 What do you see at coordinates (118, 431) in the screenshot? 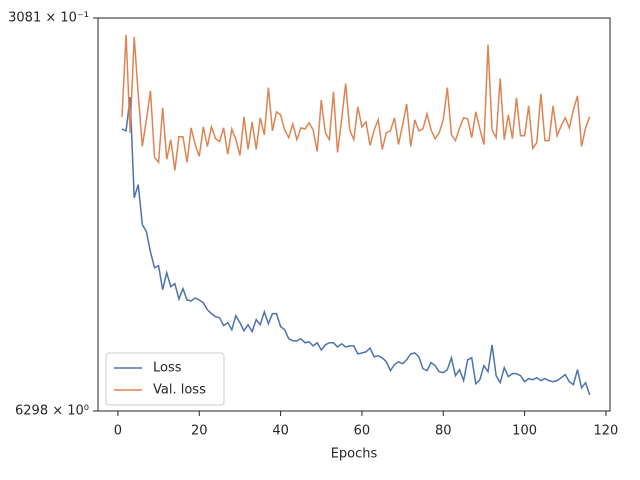
I see `x-tick-label: 0` at bounding box center [118, 431].